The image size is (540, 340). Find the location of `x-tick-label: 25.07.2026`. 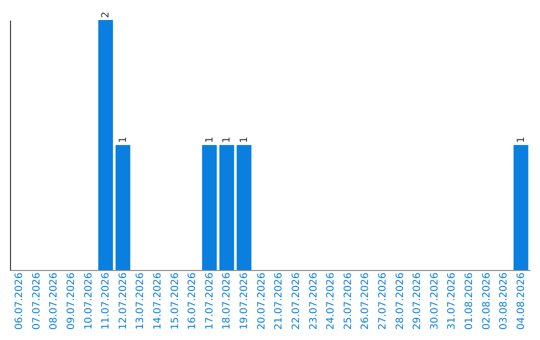

x-tick-label: 25.07.2026 is located at coordinates (348, 301).